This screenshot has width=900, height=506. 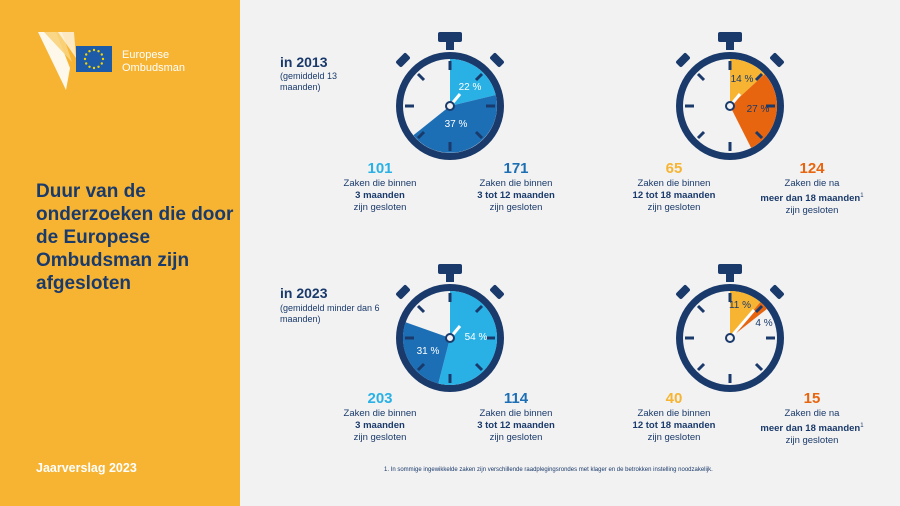 I want to click on report-label: Jaarverslag 2023, so click(x=86, y=468).